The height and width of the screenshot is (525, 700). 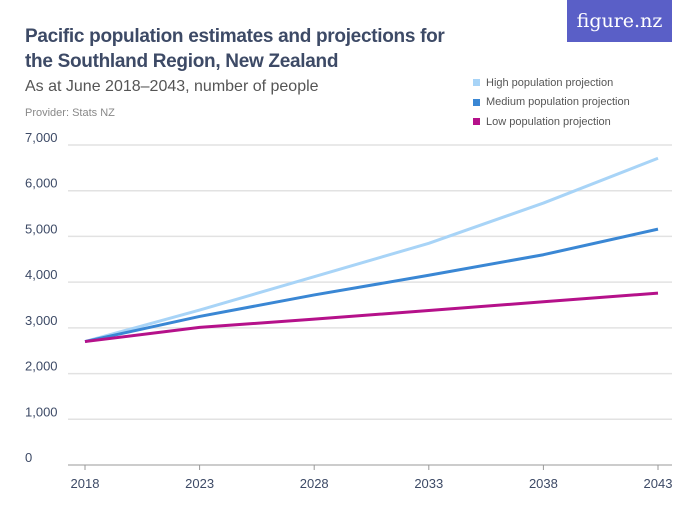 I want to click on x-tick-label: 2033, so click(x=428, y=483).